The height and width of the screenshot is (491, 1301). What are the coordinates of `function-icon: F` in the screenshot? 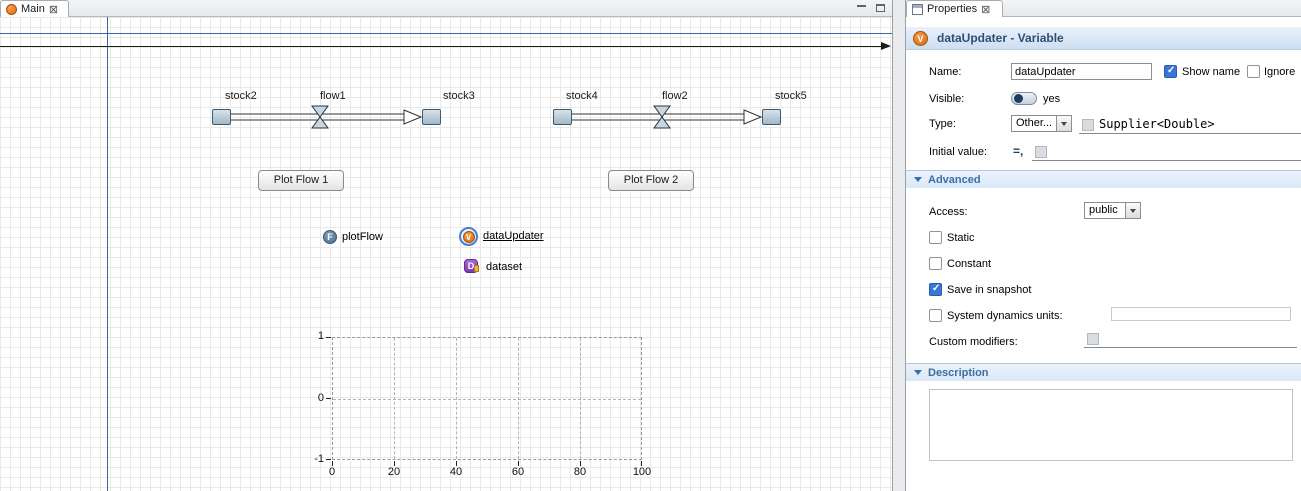 It's located at (330, 237).